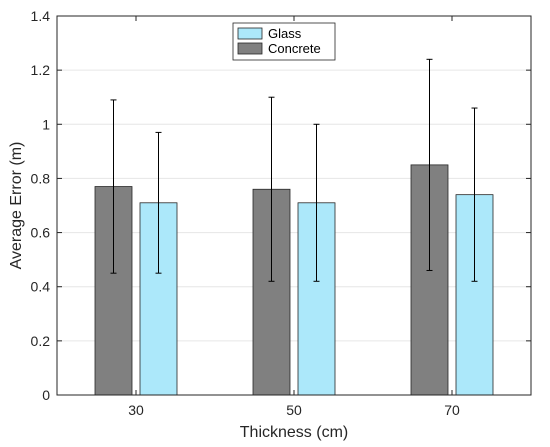 This screenshot has width=550, height=447. What do you see at coordinates (294, 432) in the screenshot?
I see `x-axis-label: Thickness (cm)` at bounding box center [294, 432].